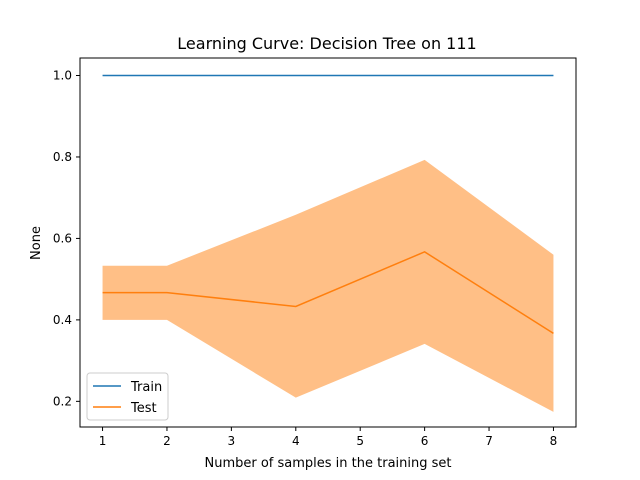  What do you see at coordinates (167, 441) in the screenshot?
I see `x-tick-label: 2` at bounding box center [167, 441].